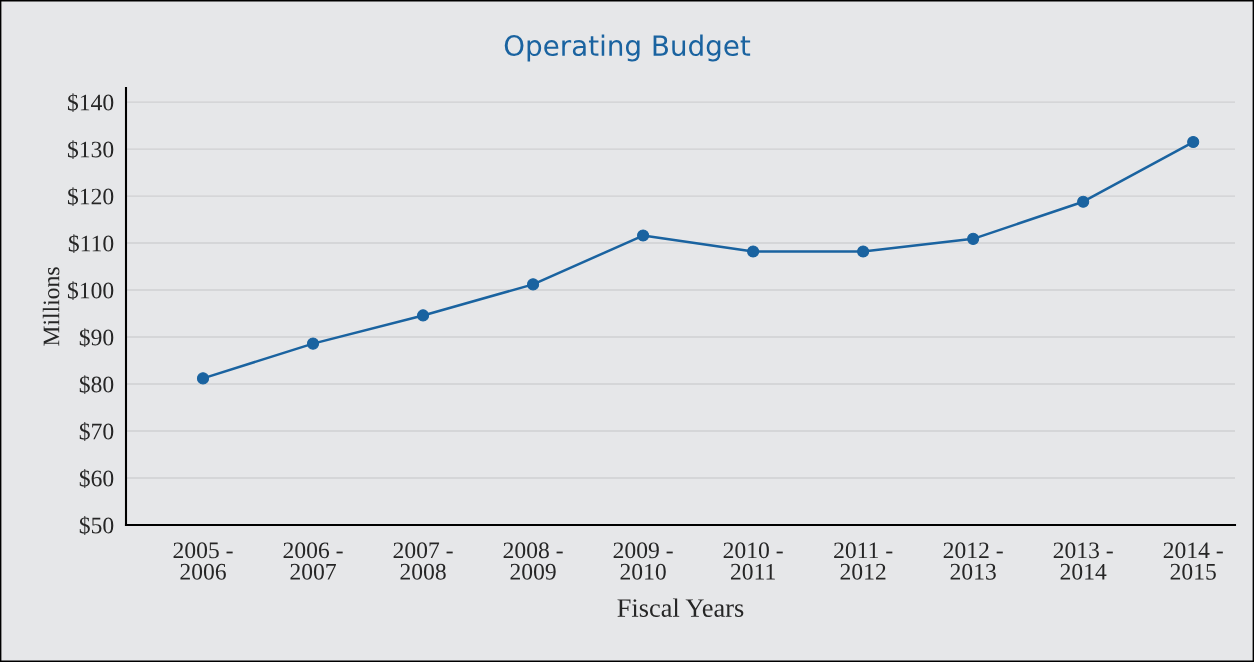 This screenshot has width=1254, height=662. Describe the element at coordinates (863, 561) in the screenshot. I see `x-tick-label: 2011 - 2012` at that location.